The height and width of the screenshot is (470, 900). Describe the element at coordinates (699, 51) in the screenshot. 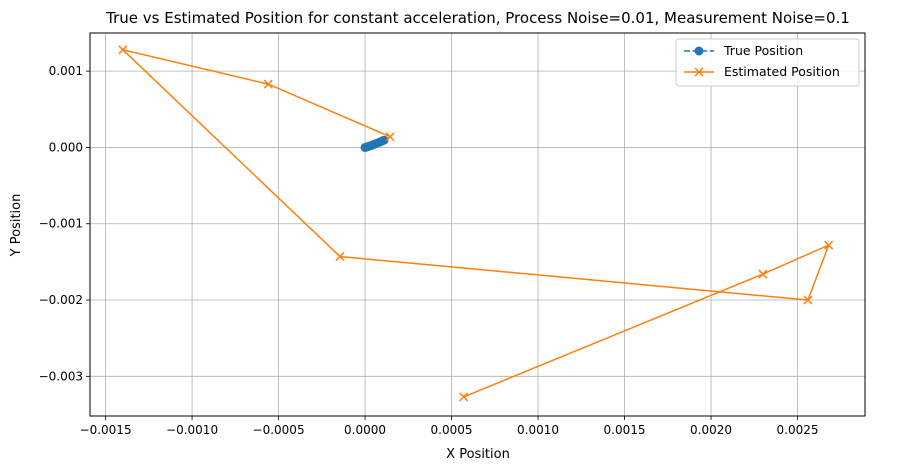

I see `legend-true-marker` at that location.